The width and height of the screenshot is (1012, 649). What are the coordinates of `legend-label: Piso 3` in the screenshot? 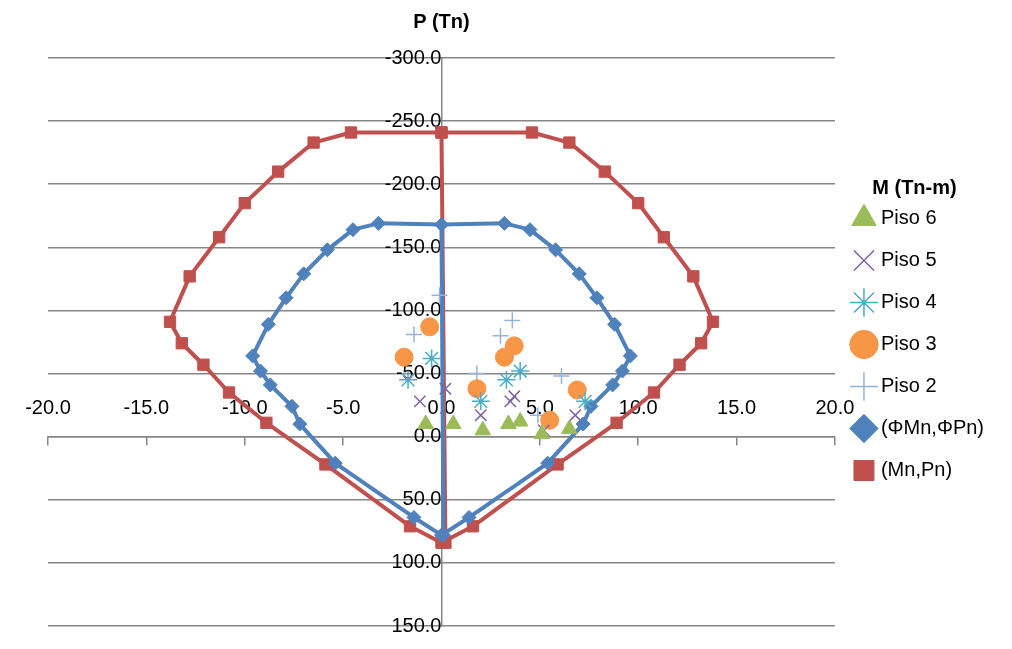 It's located at (908, 343).